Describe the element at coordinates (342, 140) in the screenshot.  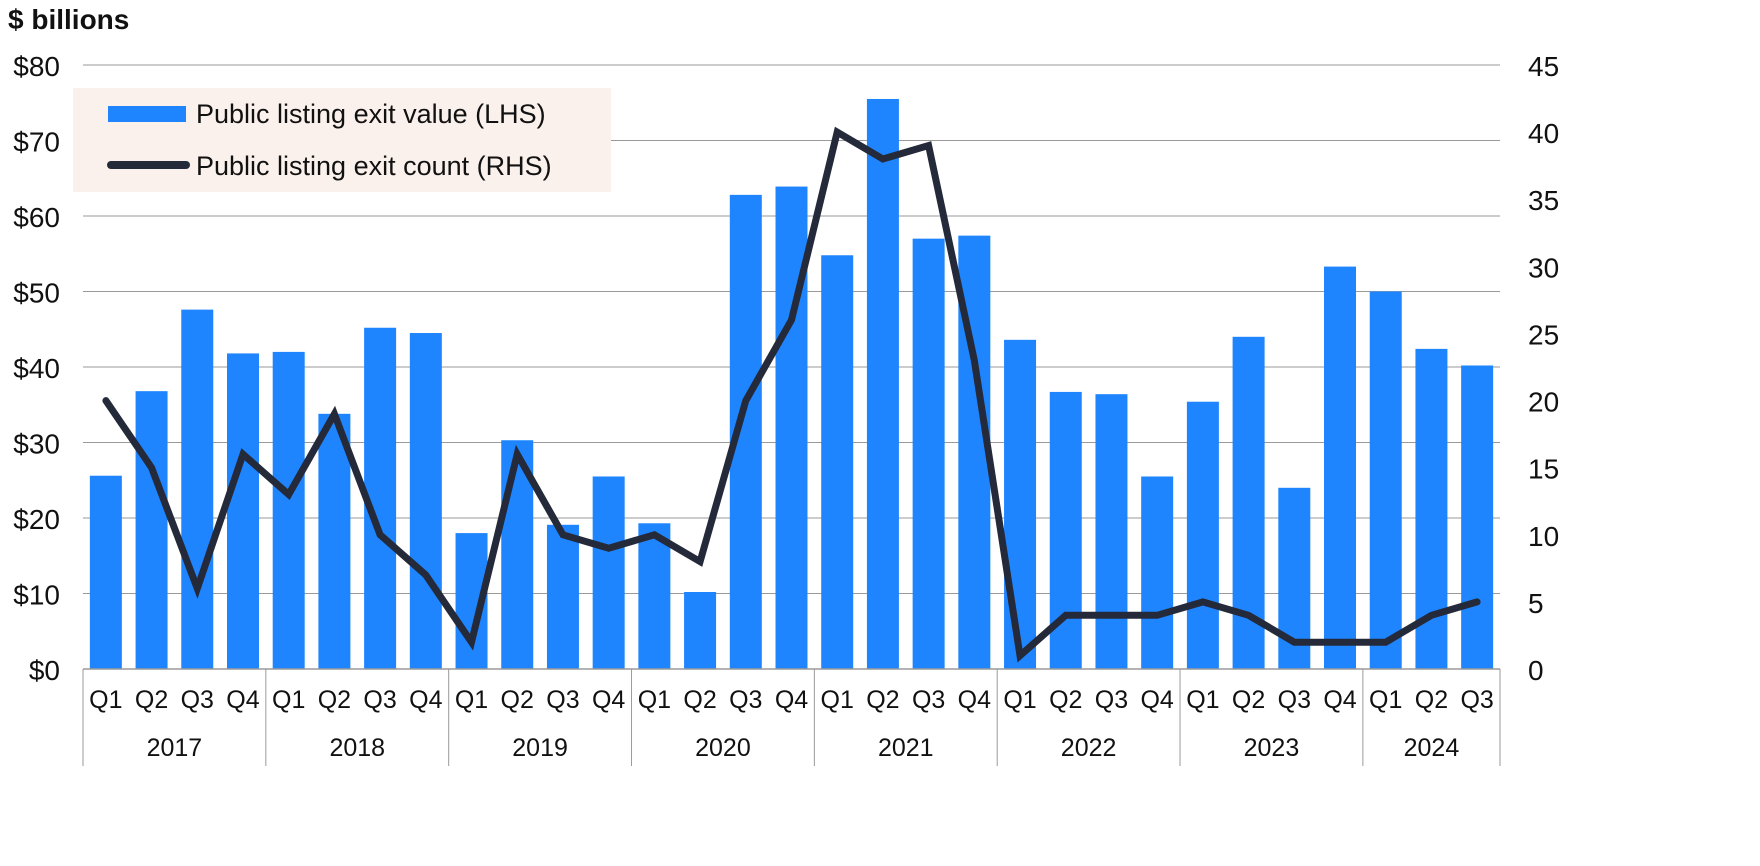
I see `legend-box` at that location.